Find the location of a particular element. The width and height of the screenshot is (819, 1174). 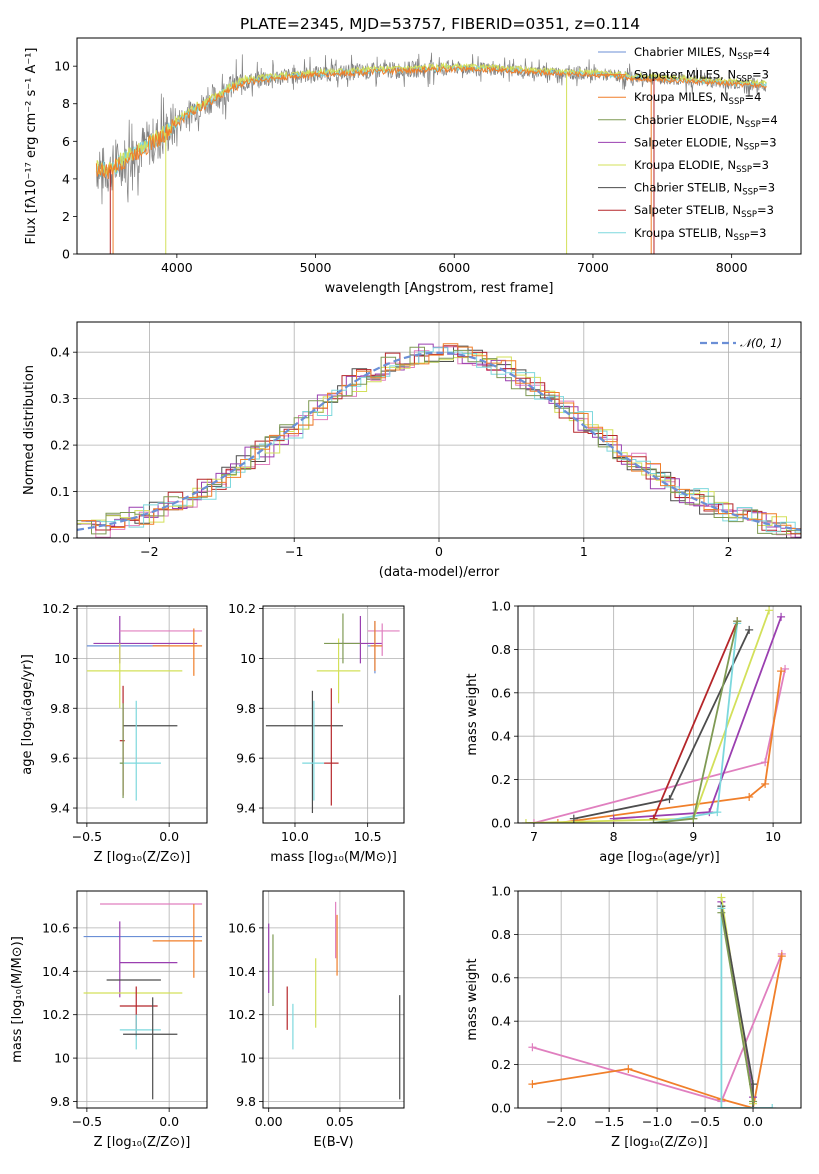

y-axis-label: Flux [fλ10⁻¹⁷ erg cm⁻² s⁻¹ A⁻¹] is located at coordinates (31, 146).